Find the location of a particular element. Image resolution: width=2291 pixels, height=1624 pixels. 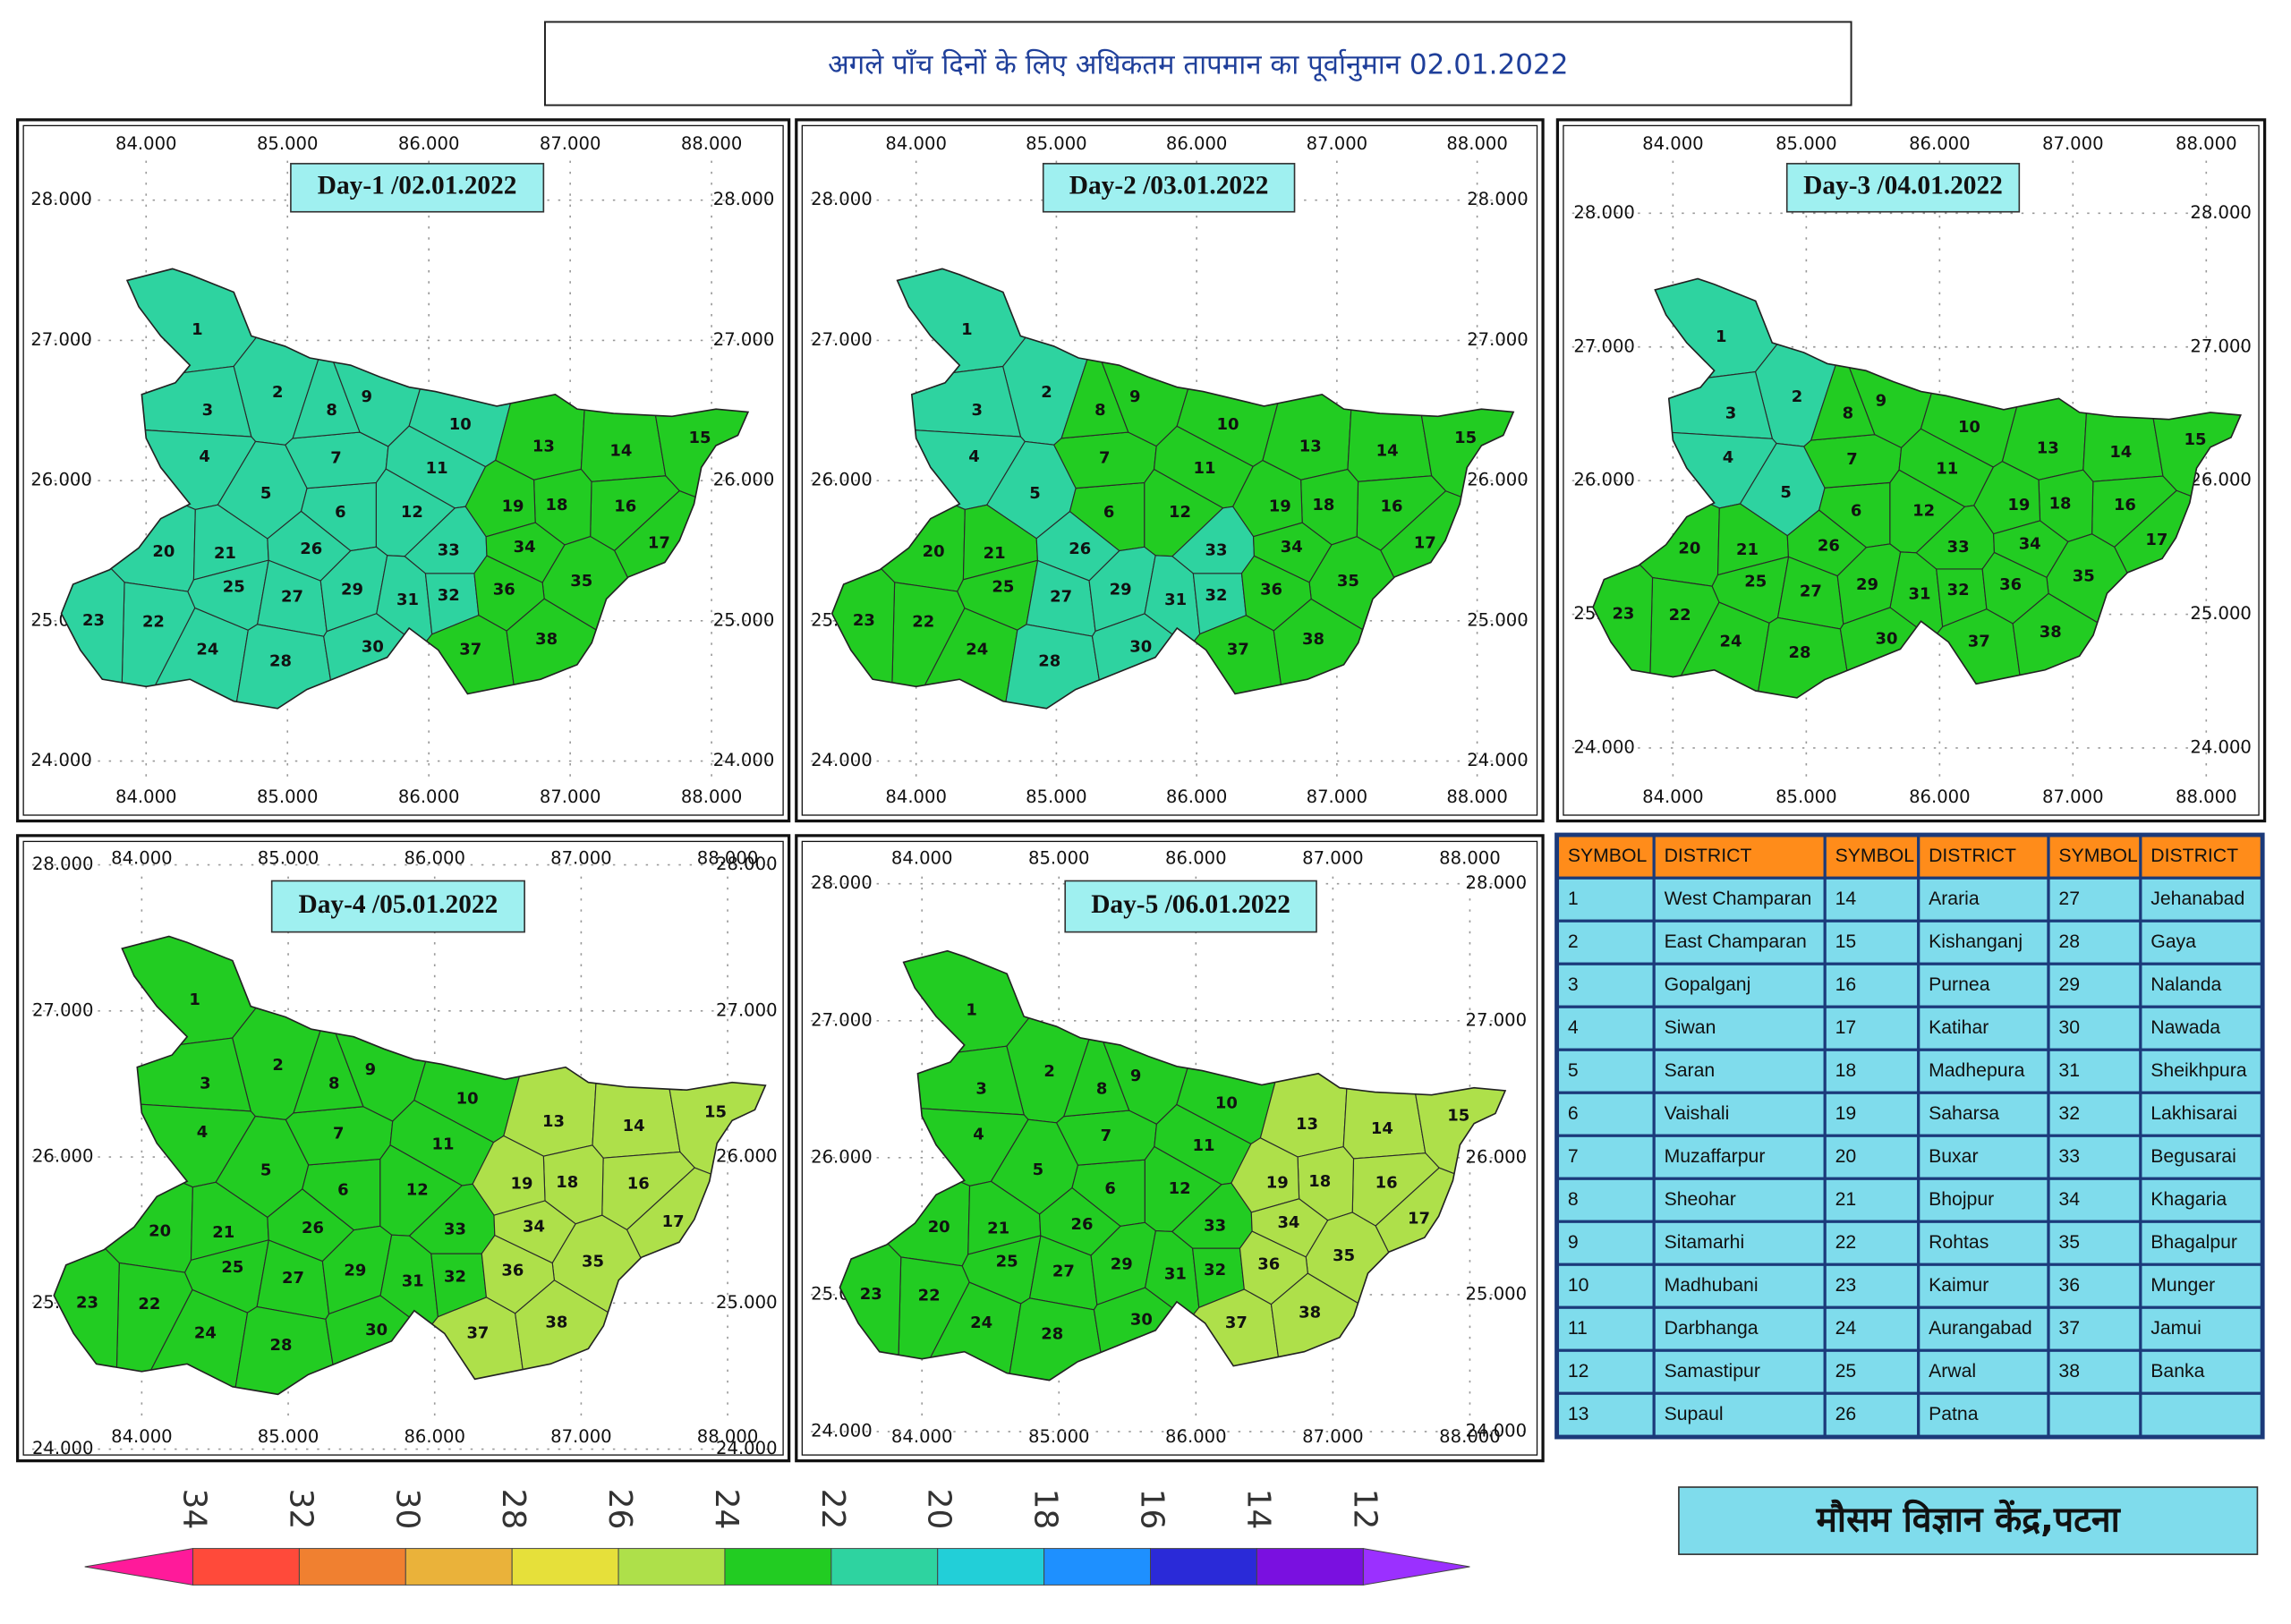

district-symbol: 12 is located at coordinates (412, 512).